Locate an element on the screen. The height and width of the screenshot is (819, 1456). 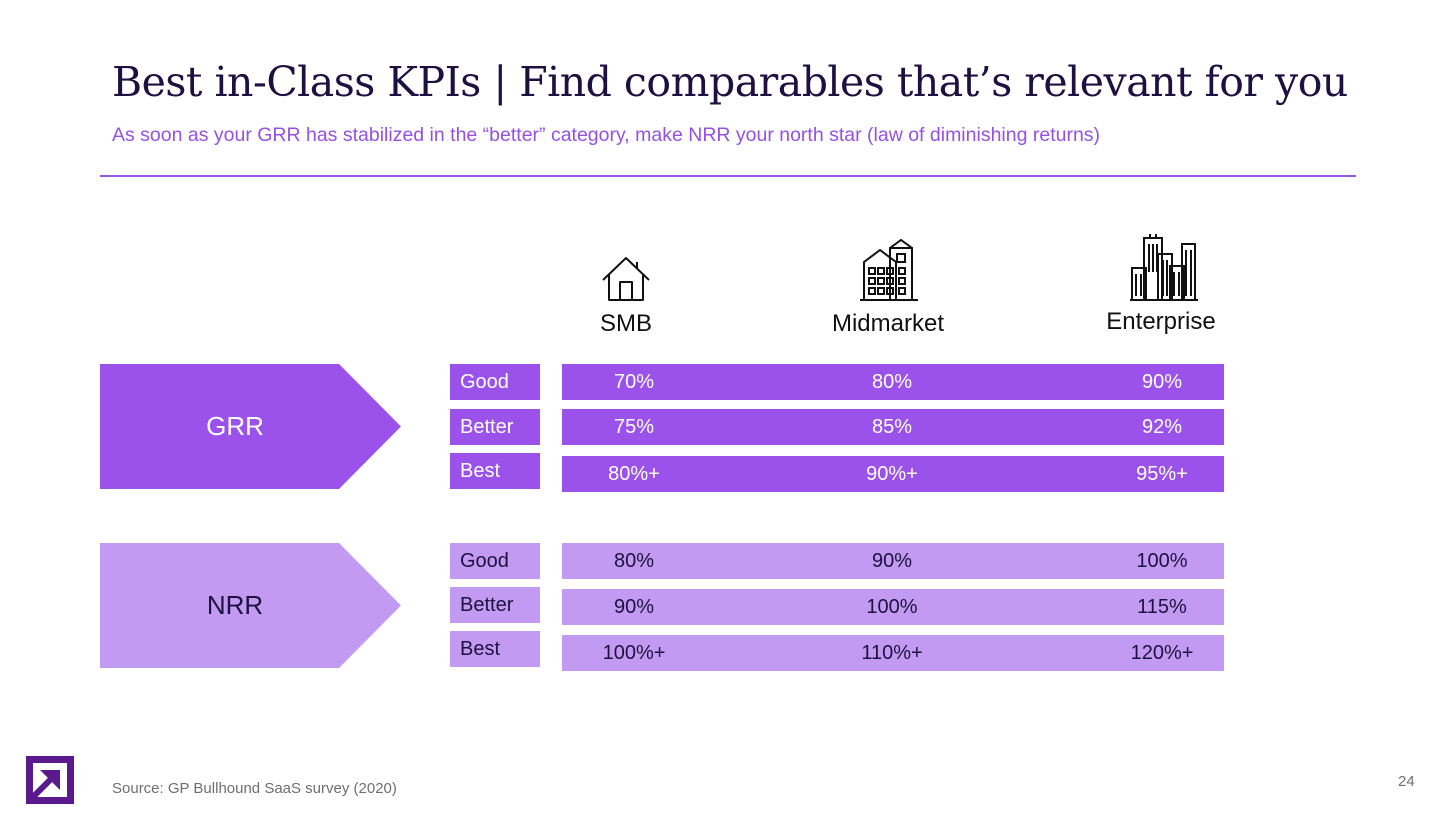
nrr-best-midmarket: 110%+ is located at coordinates (892, 652).